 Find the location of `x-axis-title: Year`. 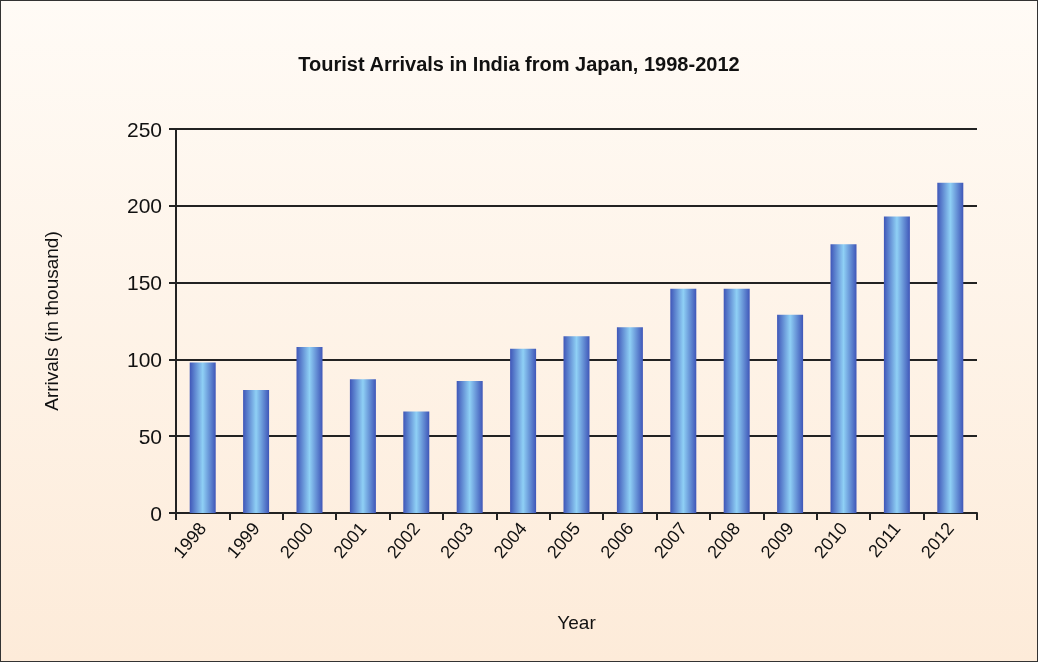

x-axis-title: Year is located at coordinates (577, 622).